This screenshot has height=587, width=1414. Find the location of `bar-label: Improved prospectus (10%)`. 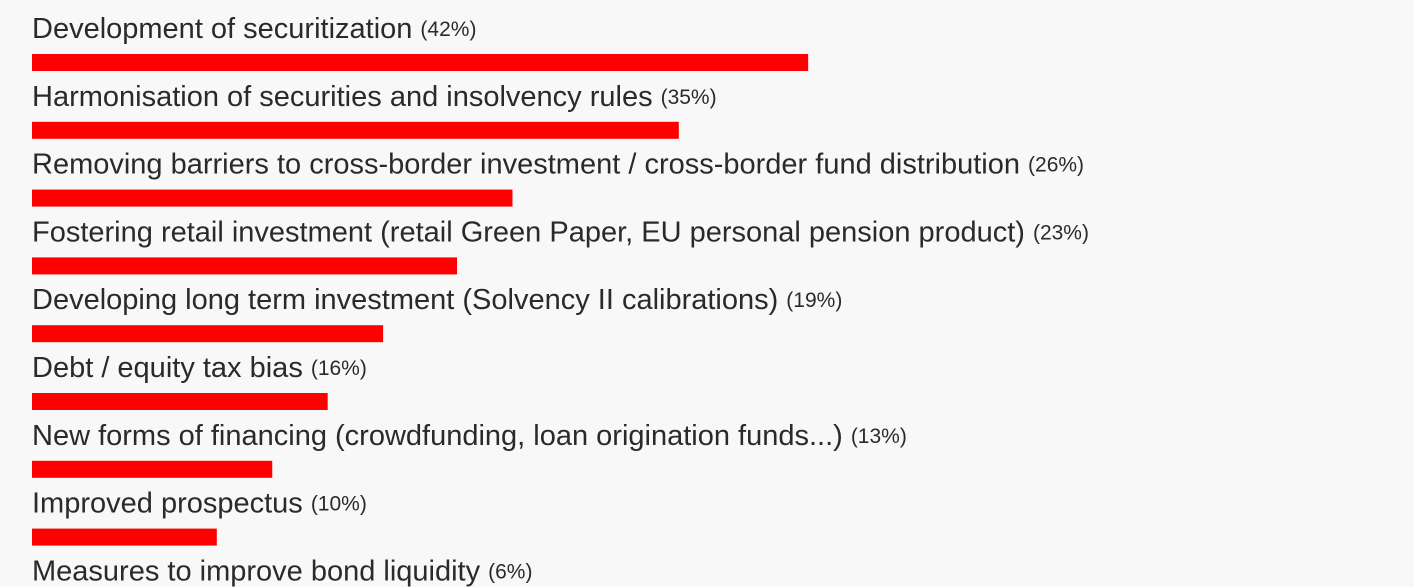

bar-label: Improved prospectus (10%) is located at coordinates (199, 503).